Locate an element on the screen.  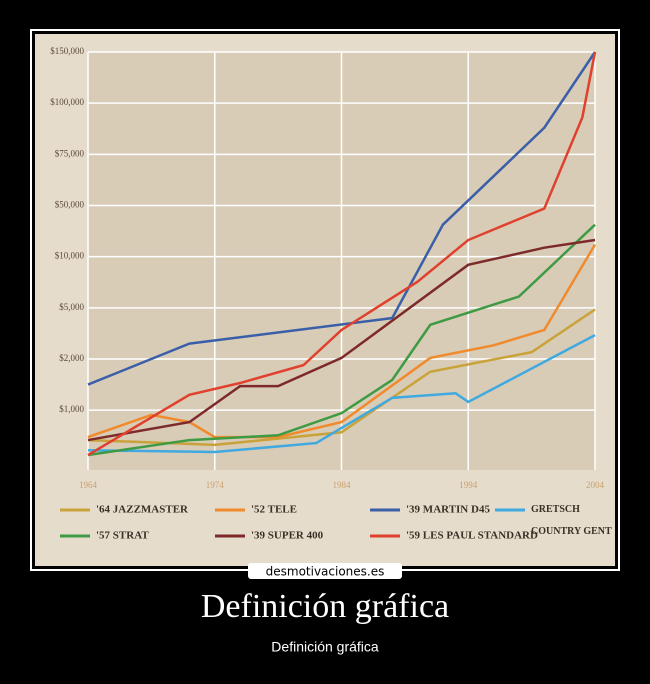
x-tick-label: 1974 is located at coordinates (215, 485).